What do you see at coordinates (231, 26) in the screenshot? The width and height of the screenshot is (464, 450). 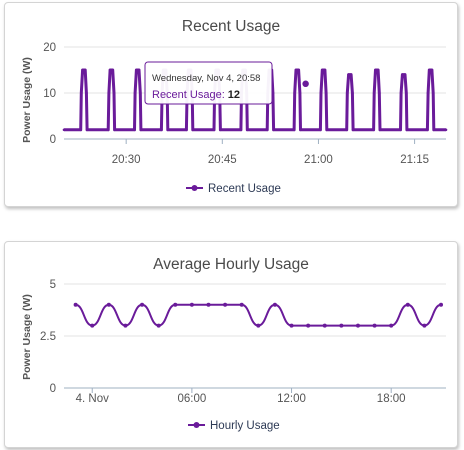 I see `chart-title: Recent Usage` at bounding box center [231, 26].